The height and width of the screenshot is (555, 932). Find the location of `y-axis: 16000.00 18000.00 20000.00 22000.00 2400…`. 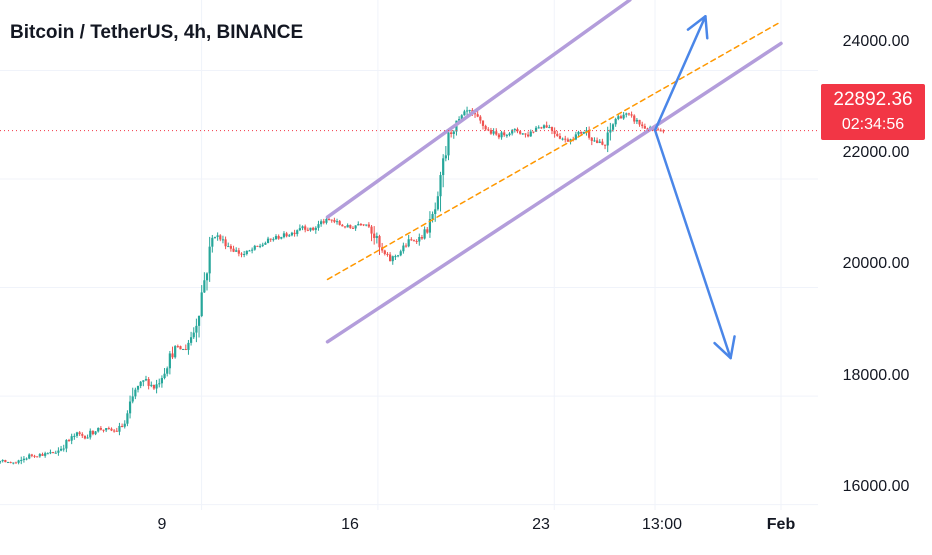

y-axis: 16000.00 18000.00 20000.00 22000.00 2400… is located at coordinates (876, 264).